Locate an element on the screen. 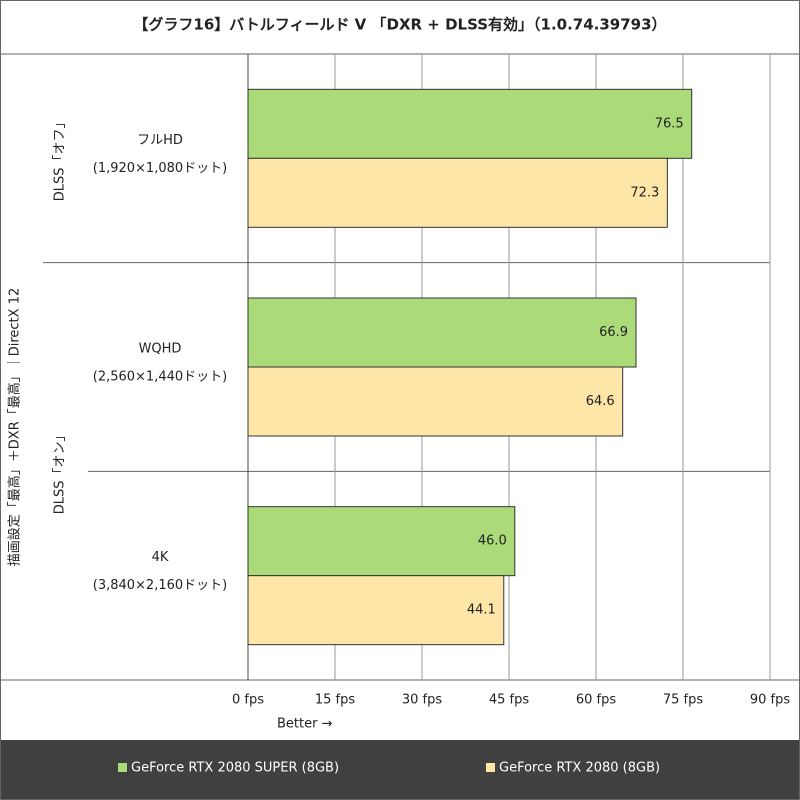  x-tick-label: 75 fps is located at coordinates (683, 700).